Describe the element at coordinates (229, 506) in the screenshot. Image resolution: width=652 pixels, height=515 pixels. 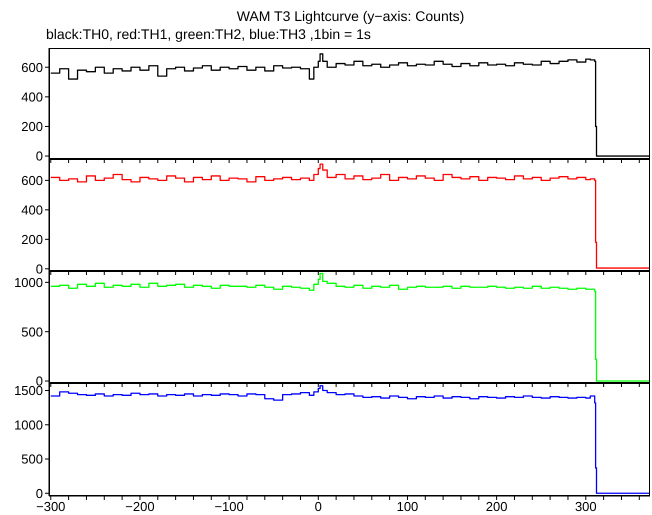
I see `x-tick-label: −100` at that location.